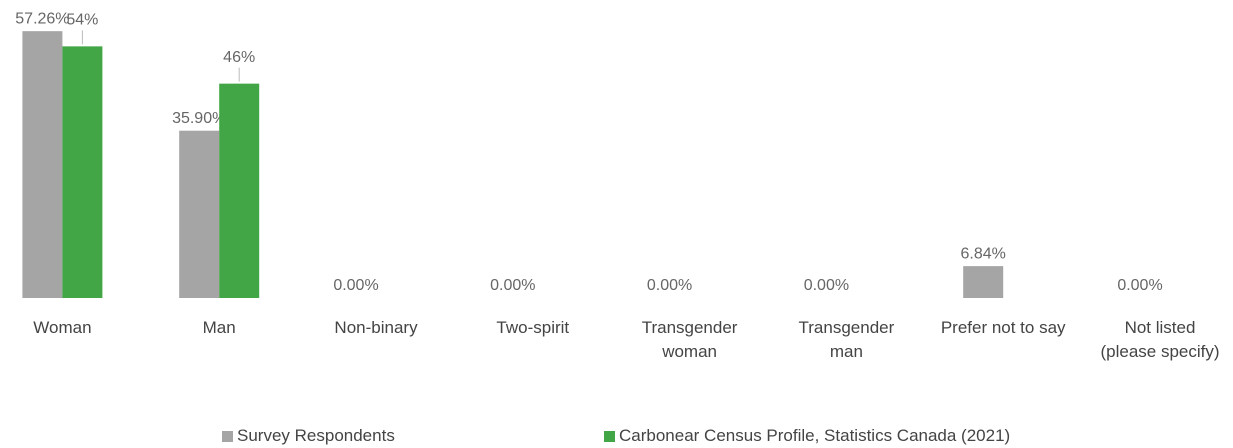 This screenshot has height=448, width=1233. What do you see at coordinates (376, 327) in the screenshot?
I see `x-tick-label: Non-binary` at bounding box center [376, 327].